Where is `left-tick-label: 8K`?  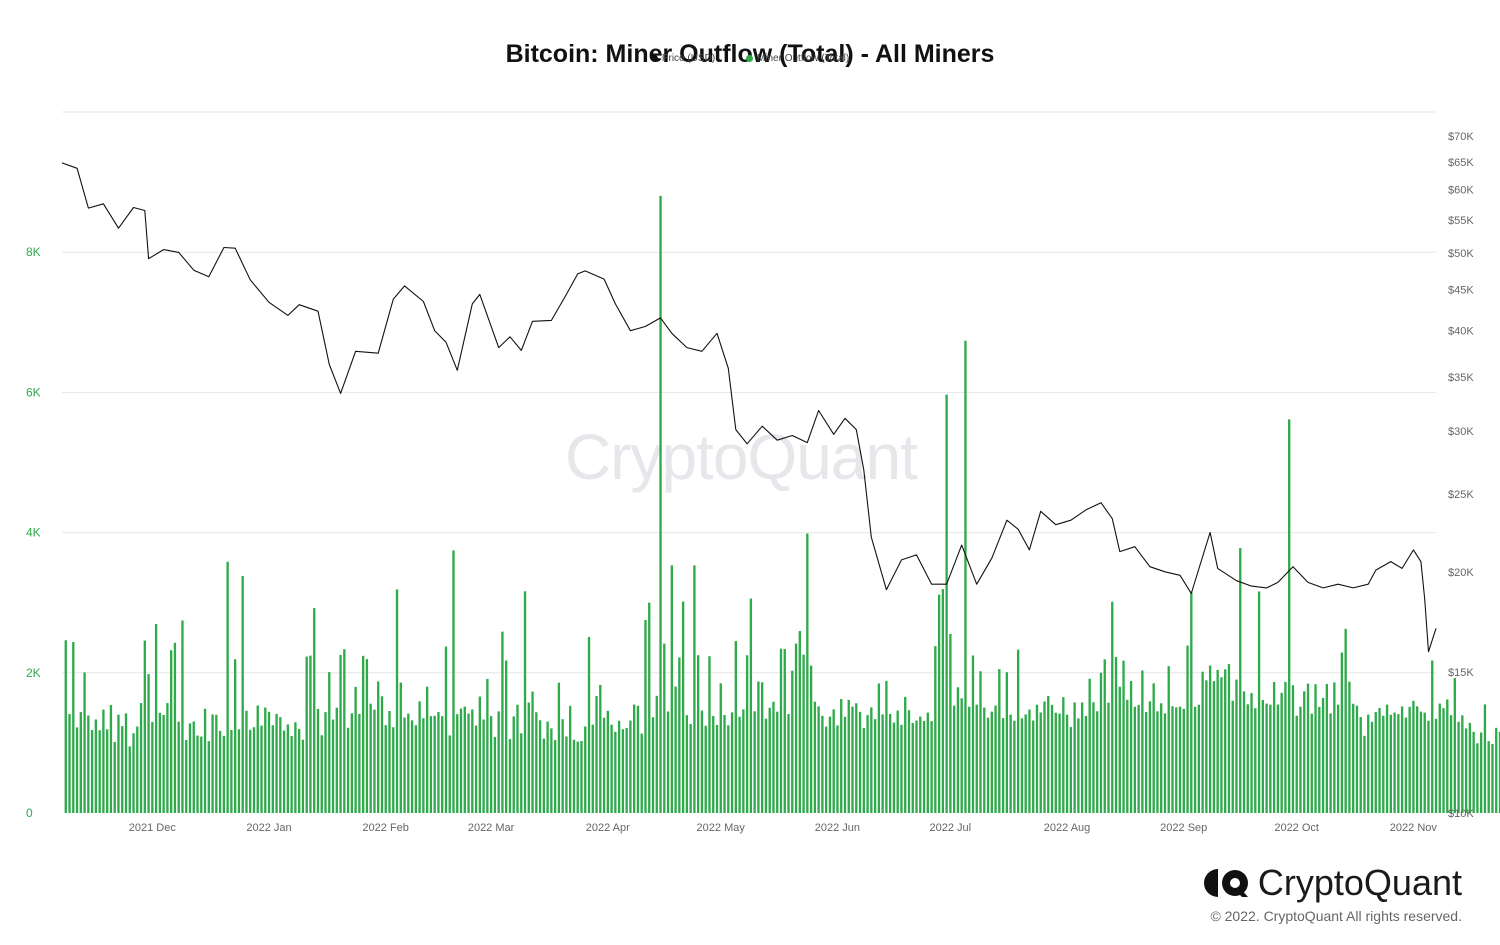 left-tick-label: 8K is located at coordinates (33, 252).